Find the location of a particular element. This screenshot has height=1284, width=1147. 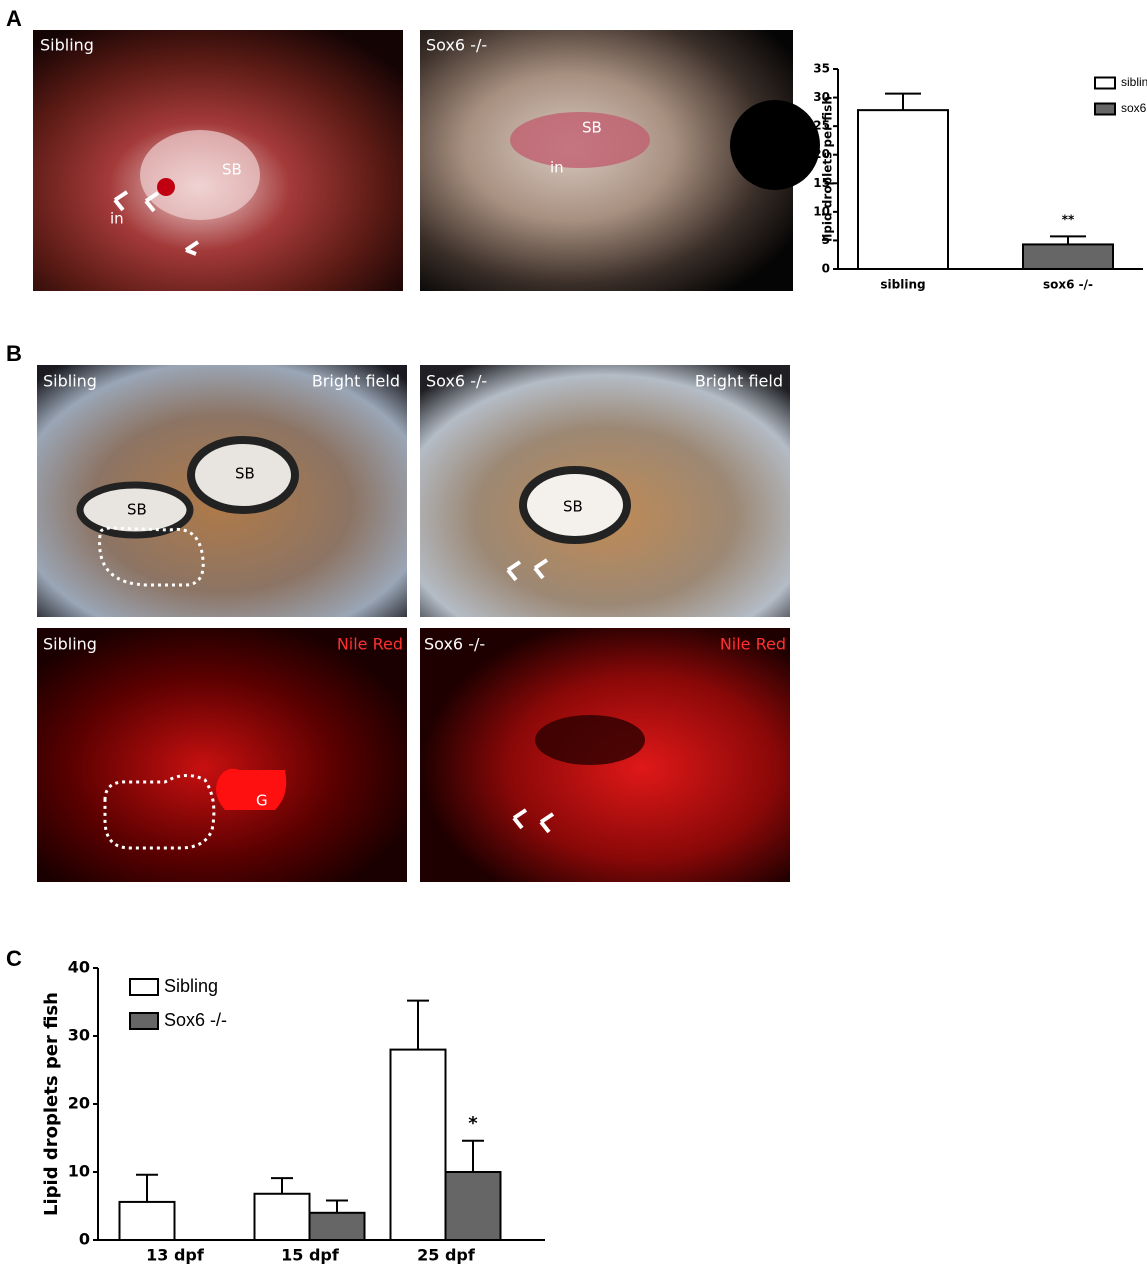

x-tick-label: 15 dpf is located at coordinates (310, 1255).